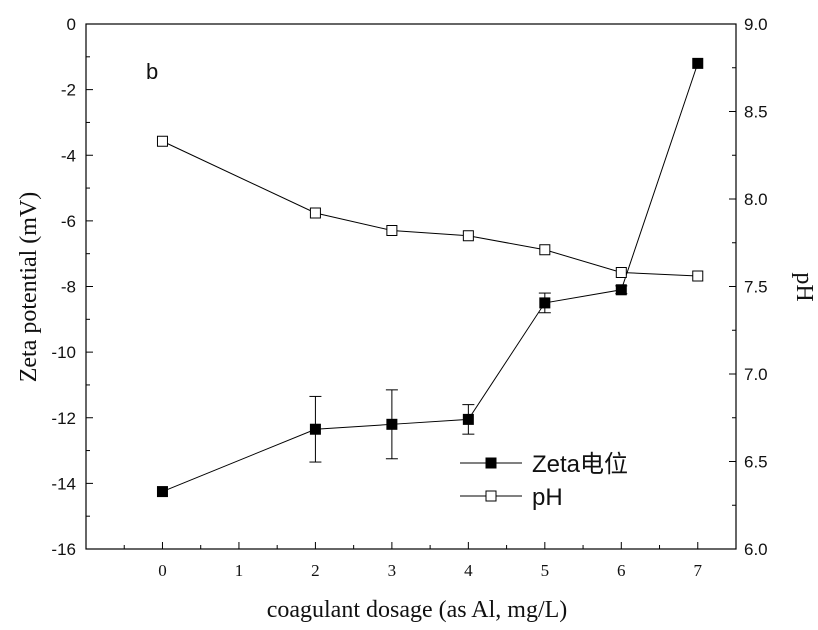 Image resolution: width=818 pixels, height=630 pixels. I want to click on x-tick-label: 3, so click(392, 570).